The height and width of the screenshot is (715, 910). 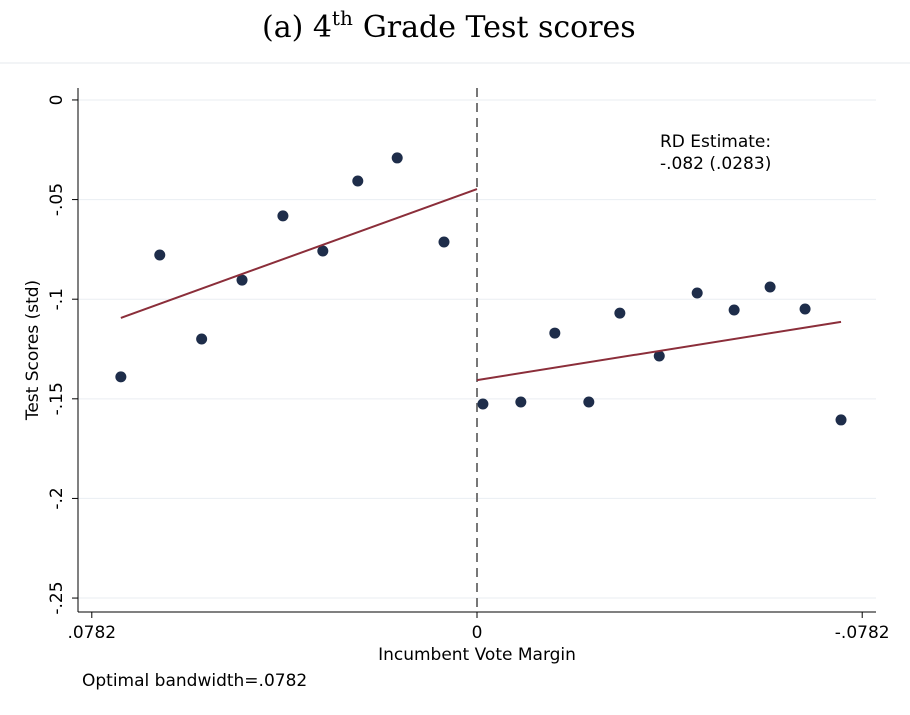 What do you see at coordinates (862, 633) in the screenshot?
I see `x-tick-label: -.0782` at bounding box center [862, 633].